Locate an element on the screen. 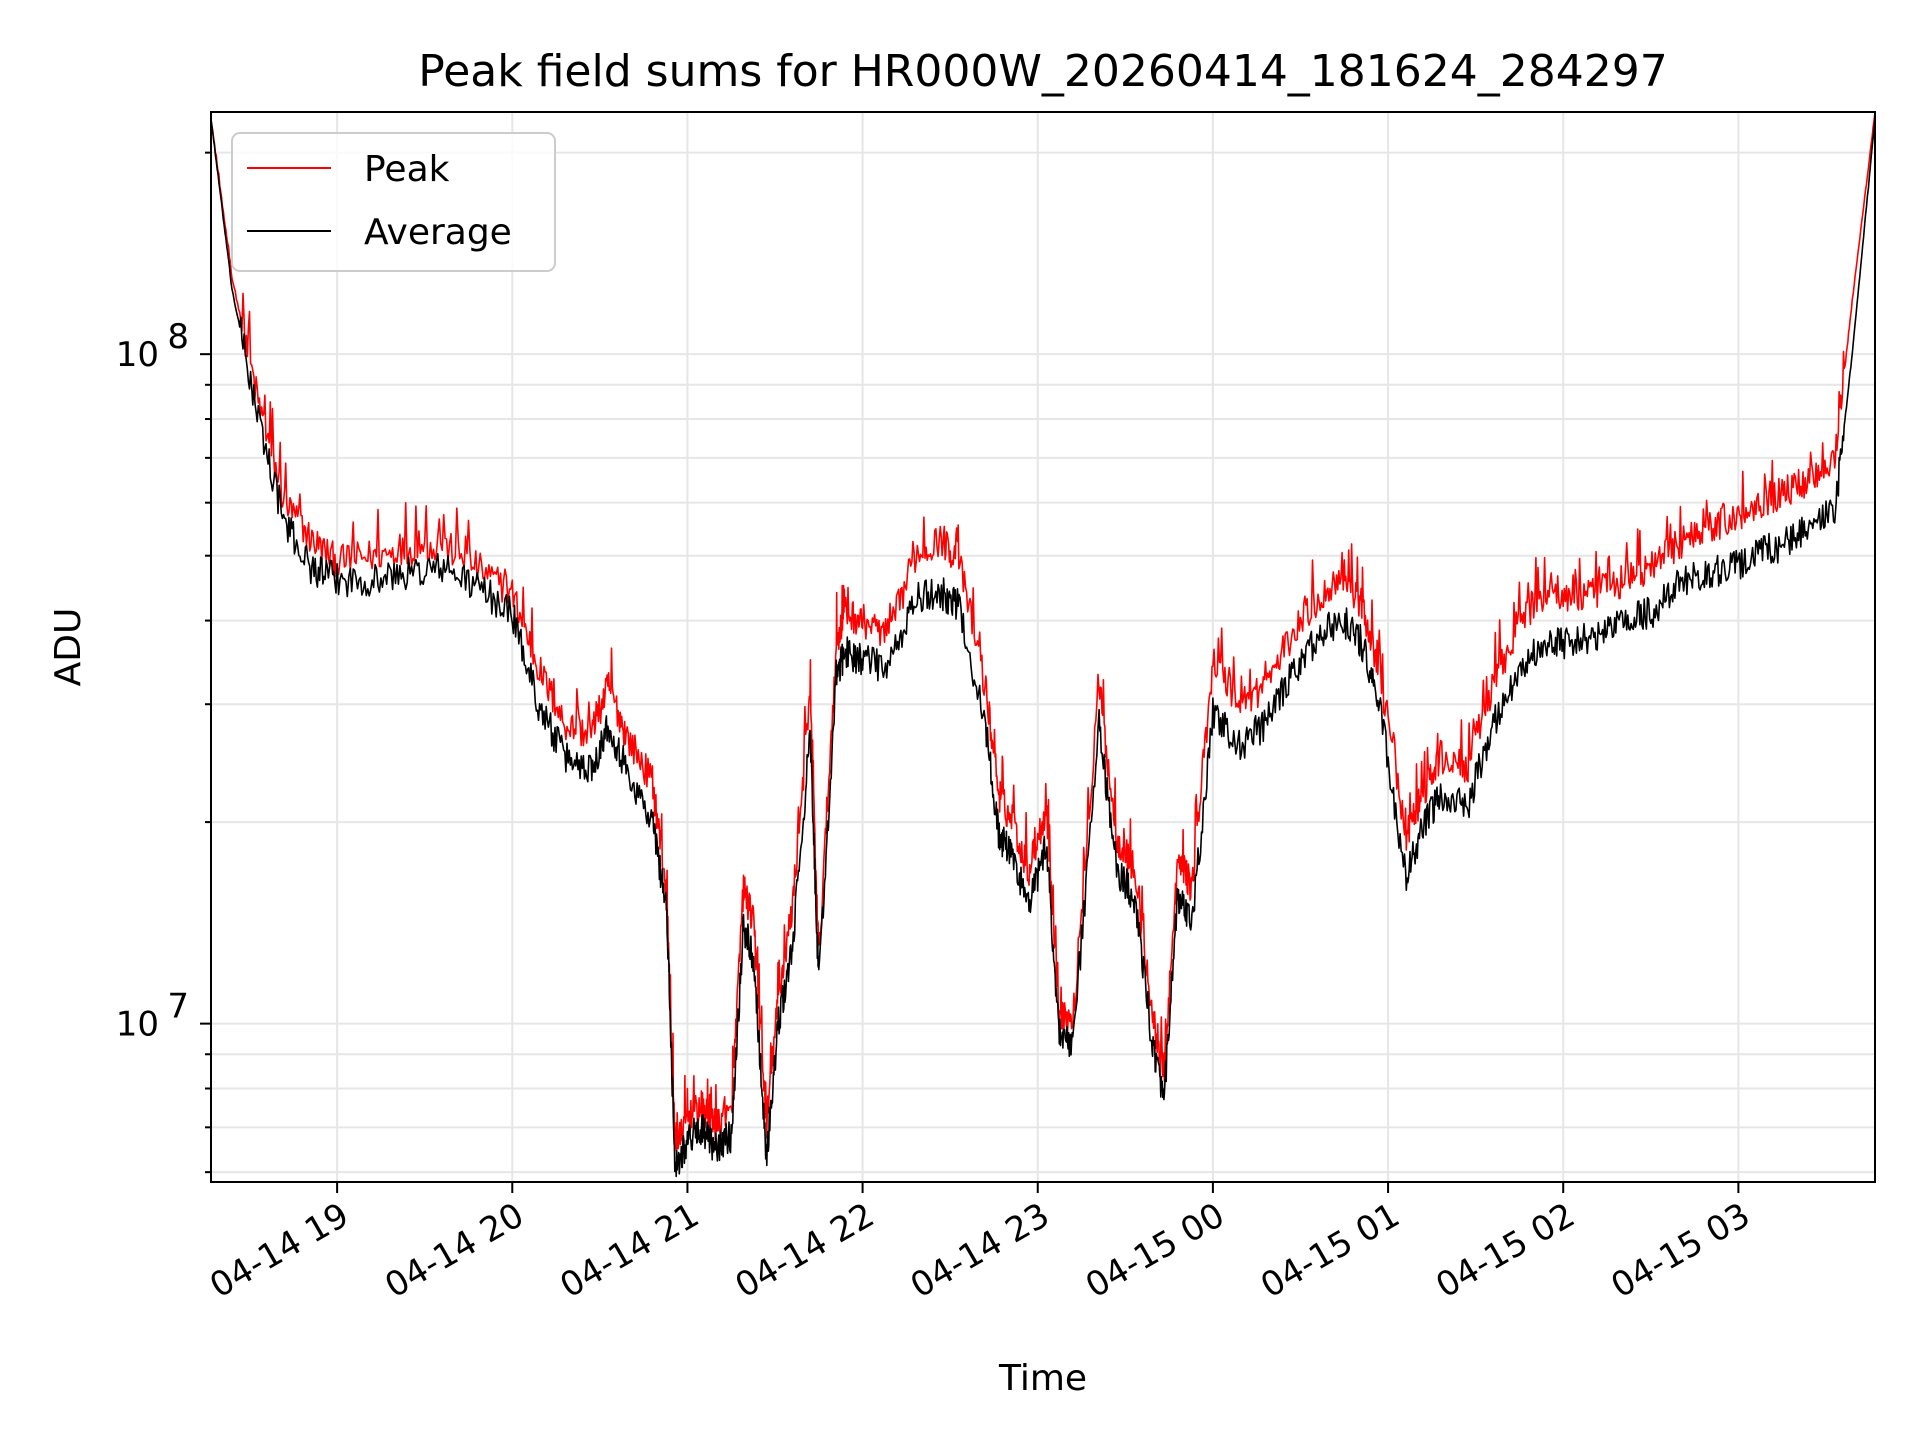 The height and width of the screenshot is (1440, 1920). legend-label-peak: Peak is located at coordinates (407, 169).